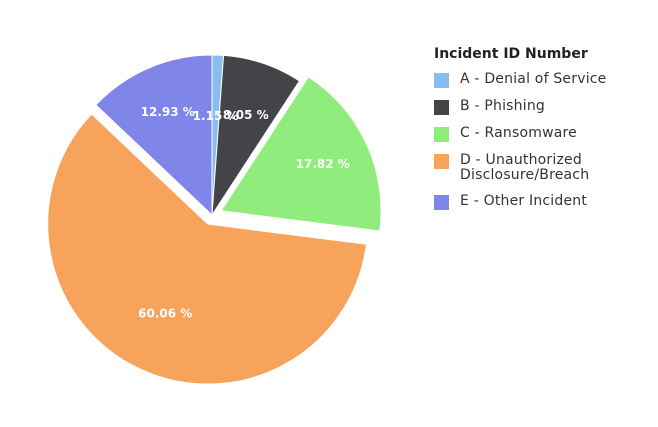 The width and height of the screenshot is (658, 427). I want to click on legend-item-b: B - Phishing, so click(544, 107).